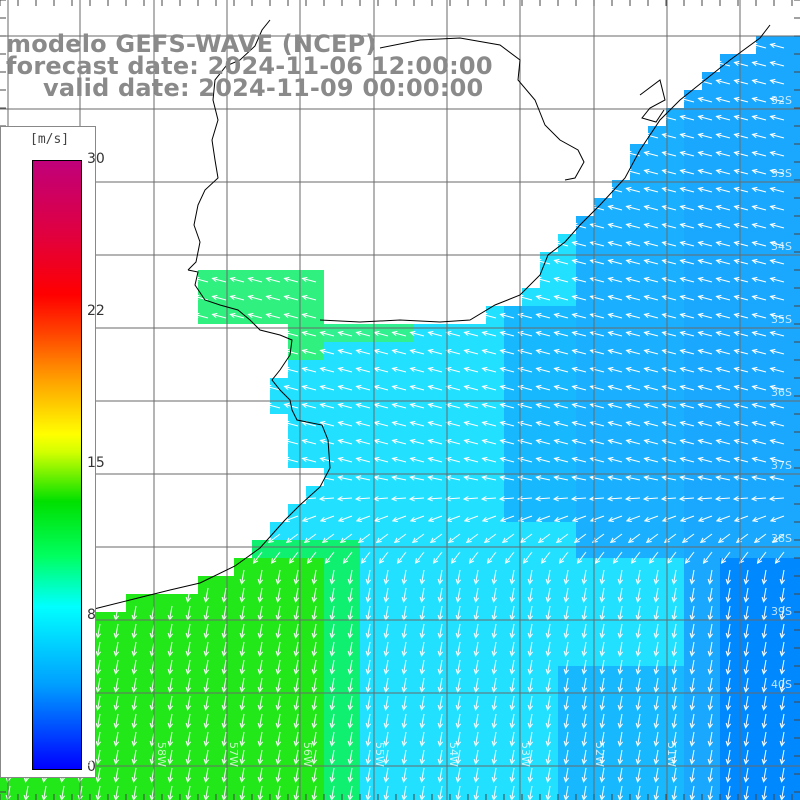  What do you see at coordinates (87, 754) in the screenshot?
I see `lon-label-59w: 59W` at bounding box center [87, 754].